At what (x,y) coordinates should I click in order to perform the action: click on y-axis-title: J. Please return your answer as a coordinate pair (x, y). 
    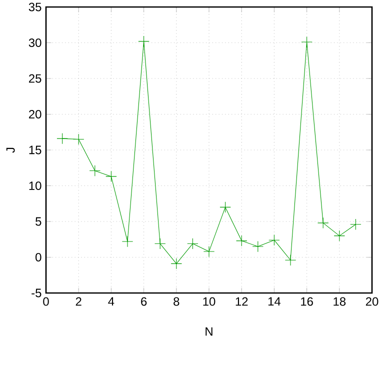
    Looking at the image, I should click on (10, 150).